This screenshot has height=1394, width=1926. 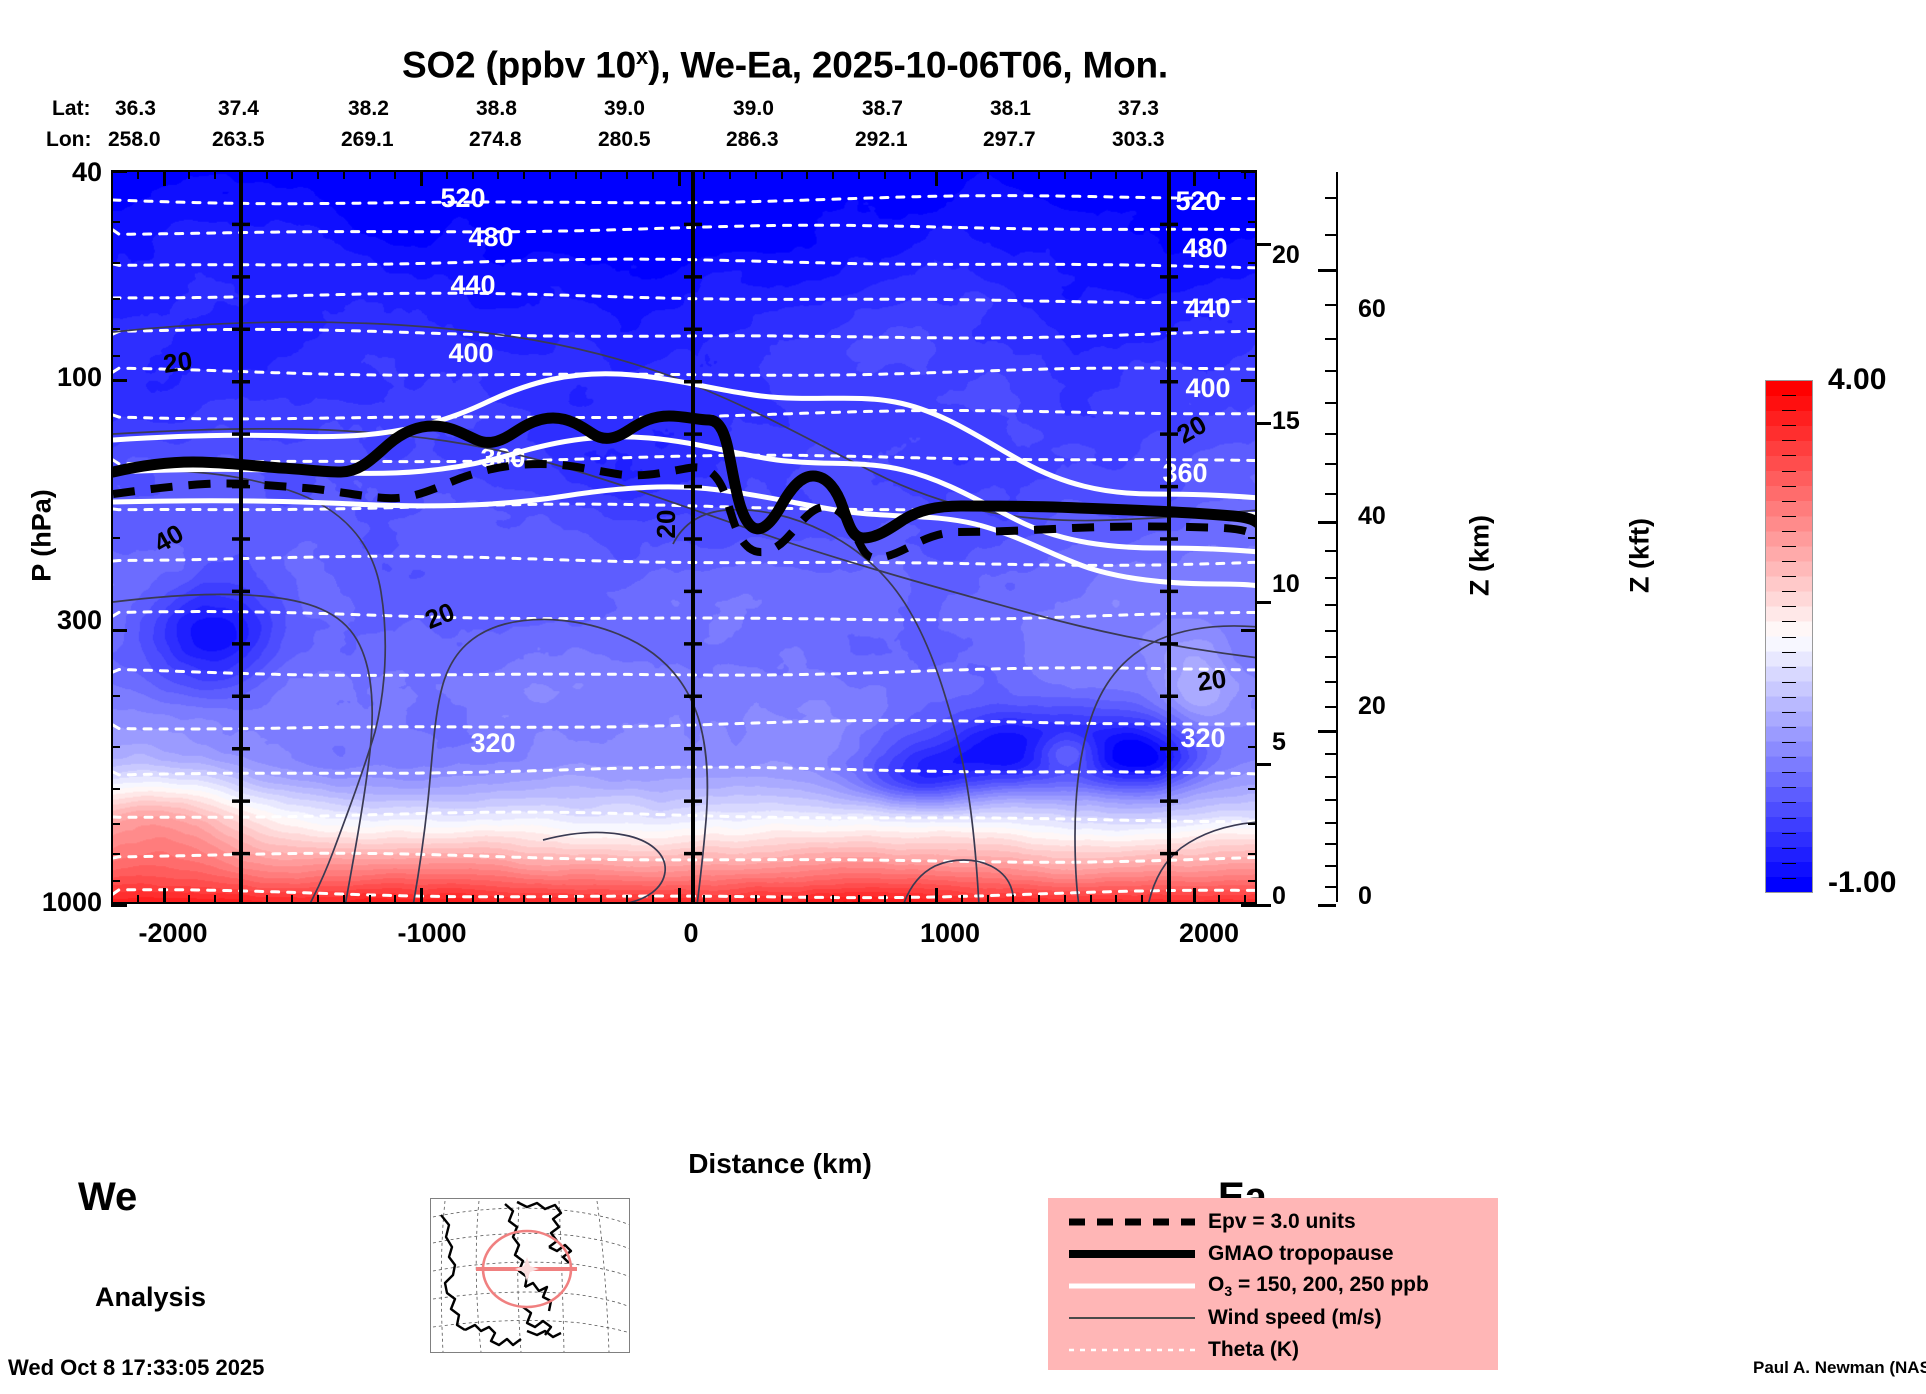 What do you see at coordinates (1372, 516) in the screenshot?
I see `ytick-zkft-40: 40` at bounding box center [1372, 516].